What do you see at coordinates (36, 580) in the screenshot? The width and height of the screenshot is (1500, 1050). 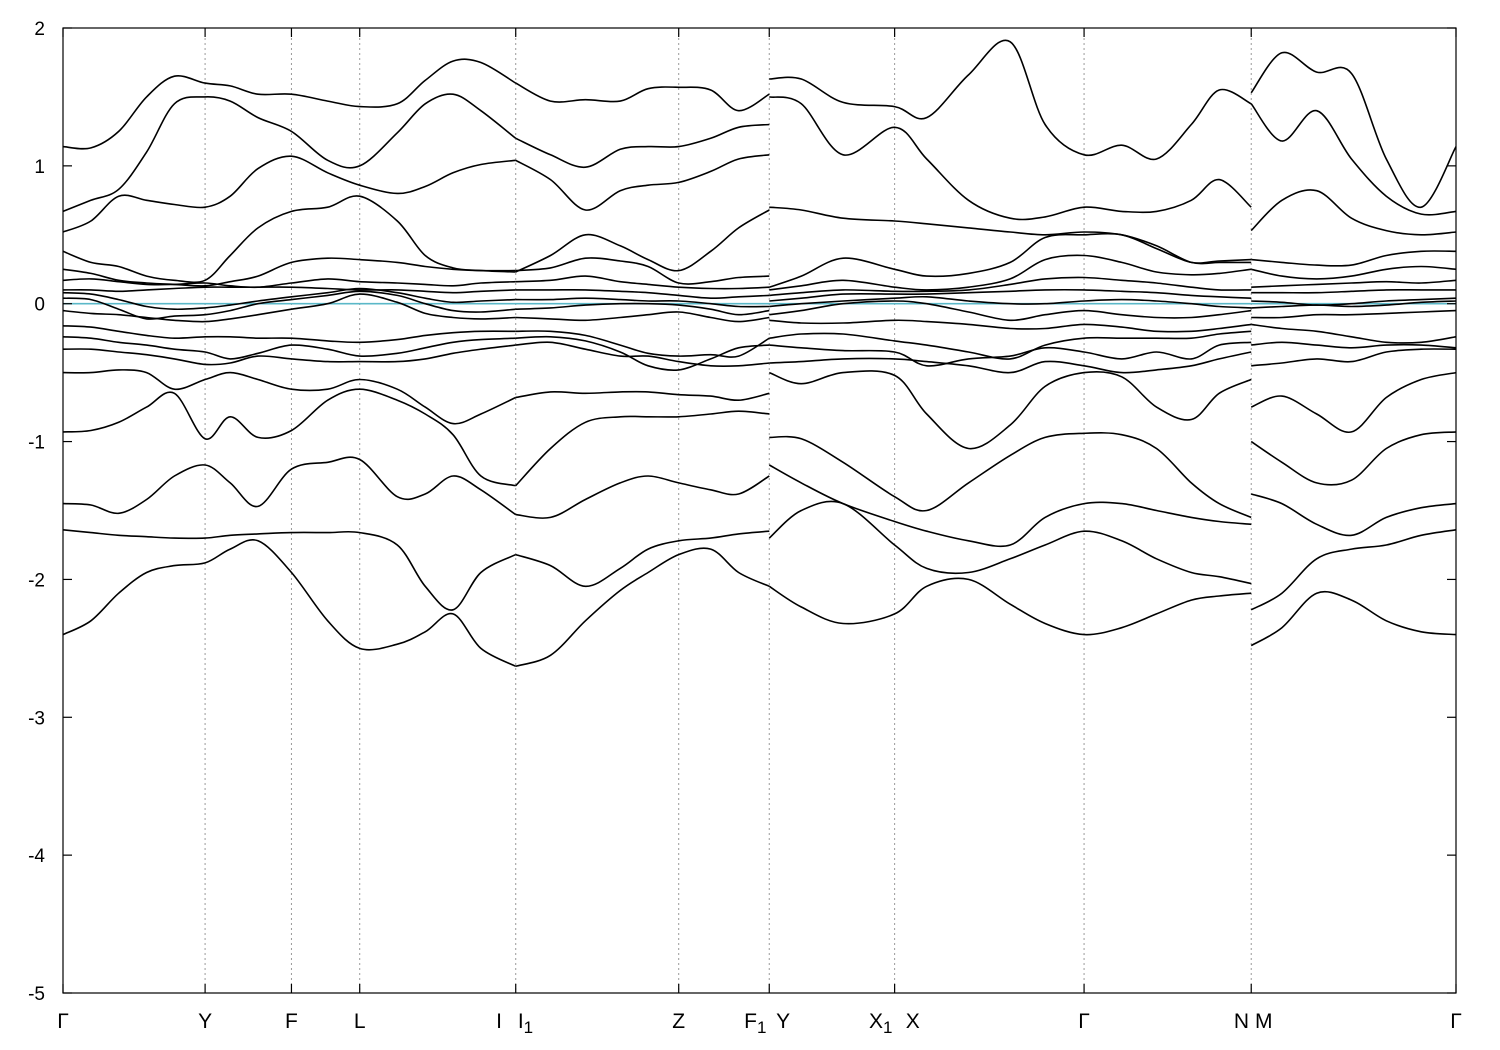 I see `y-tick-label: -2` at bounding box center [36, 580].